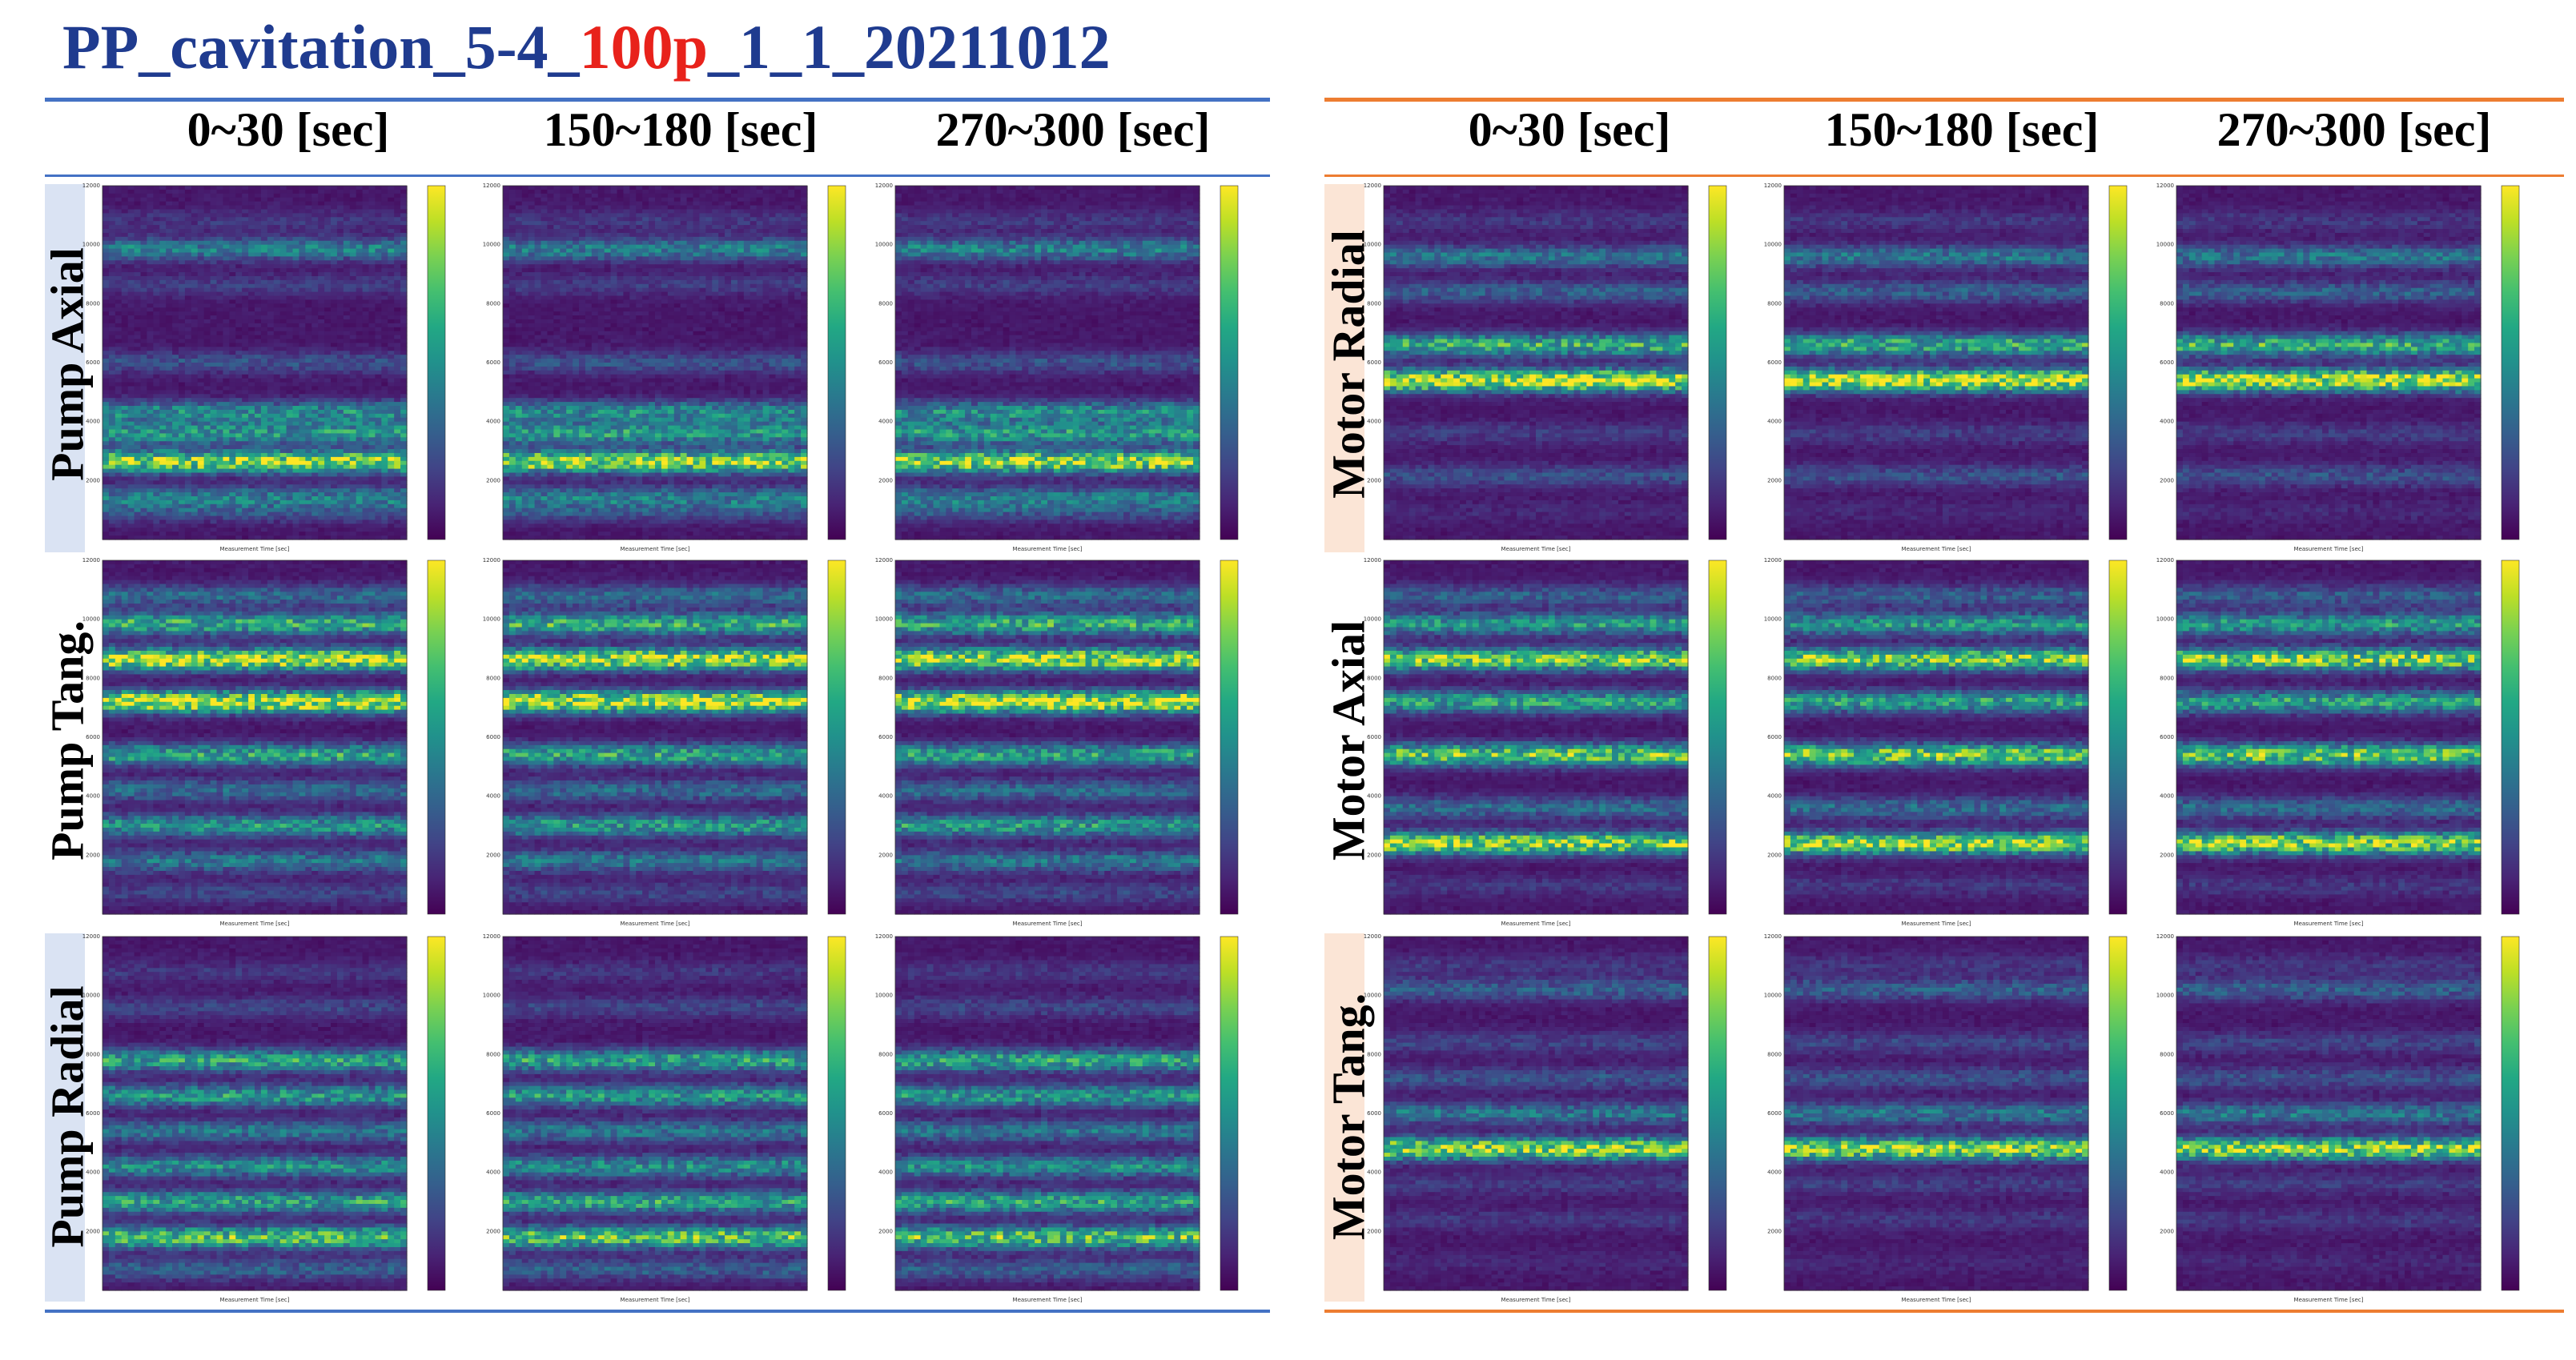 The height and width of the screenshot is (1360, 2576). What do you see at coordinates (1569, 130) in the screenshot?
I see `right-col-0: 0~30 [sec]` at bounding box center [1569, 130].